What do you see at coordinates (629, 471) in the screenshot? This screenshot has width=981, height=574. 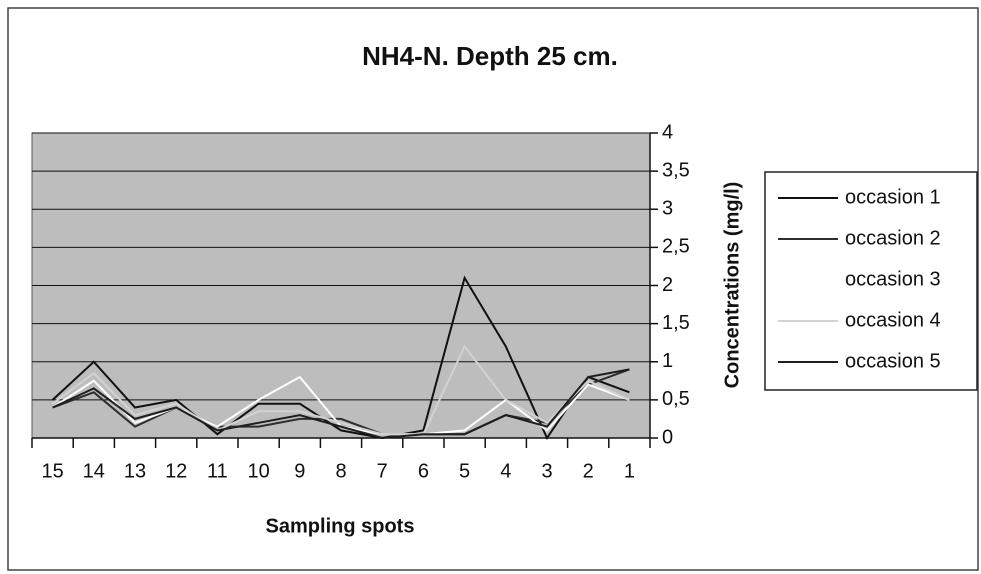 I see `x-tick-label: 1` at bounding box center [629, 471].